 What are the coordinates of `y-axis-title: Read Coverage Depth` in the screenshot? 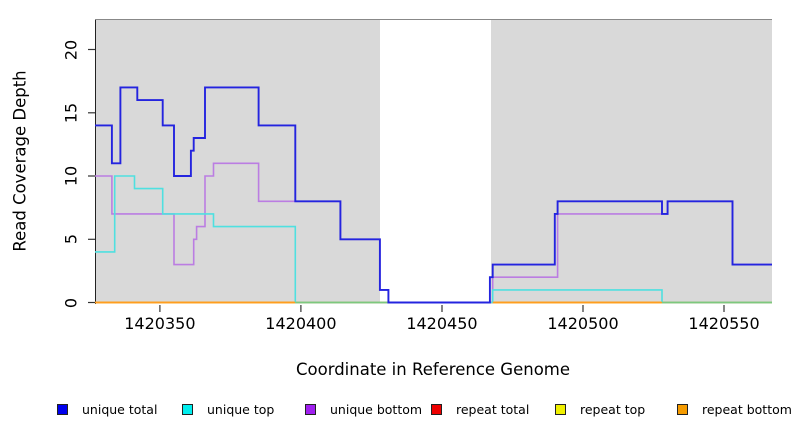 It's located at (20, 161).